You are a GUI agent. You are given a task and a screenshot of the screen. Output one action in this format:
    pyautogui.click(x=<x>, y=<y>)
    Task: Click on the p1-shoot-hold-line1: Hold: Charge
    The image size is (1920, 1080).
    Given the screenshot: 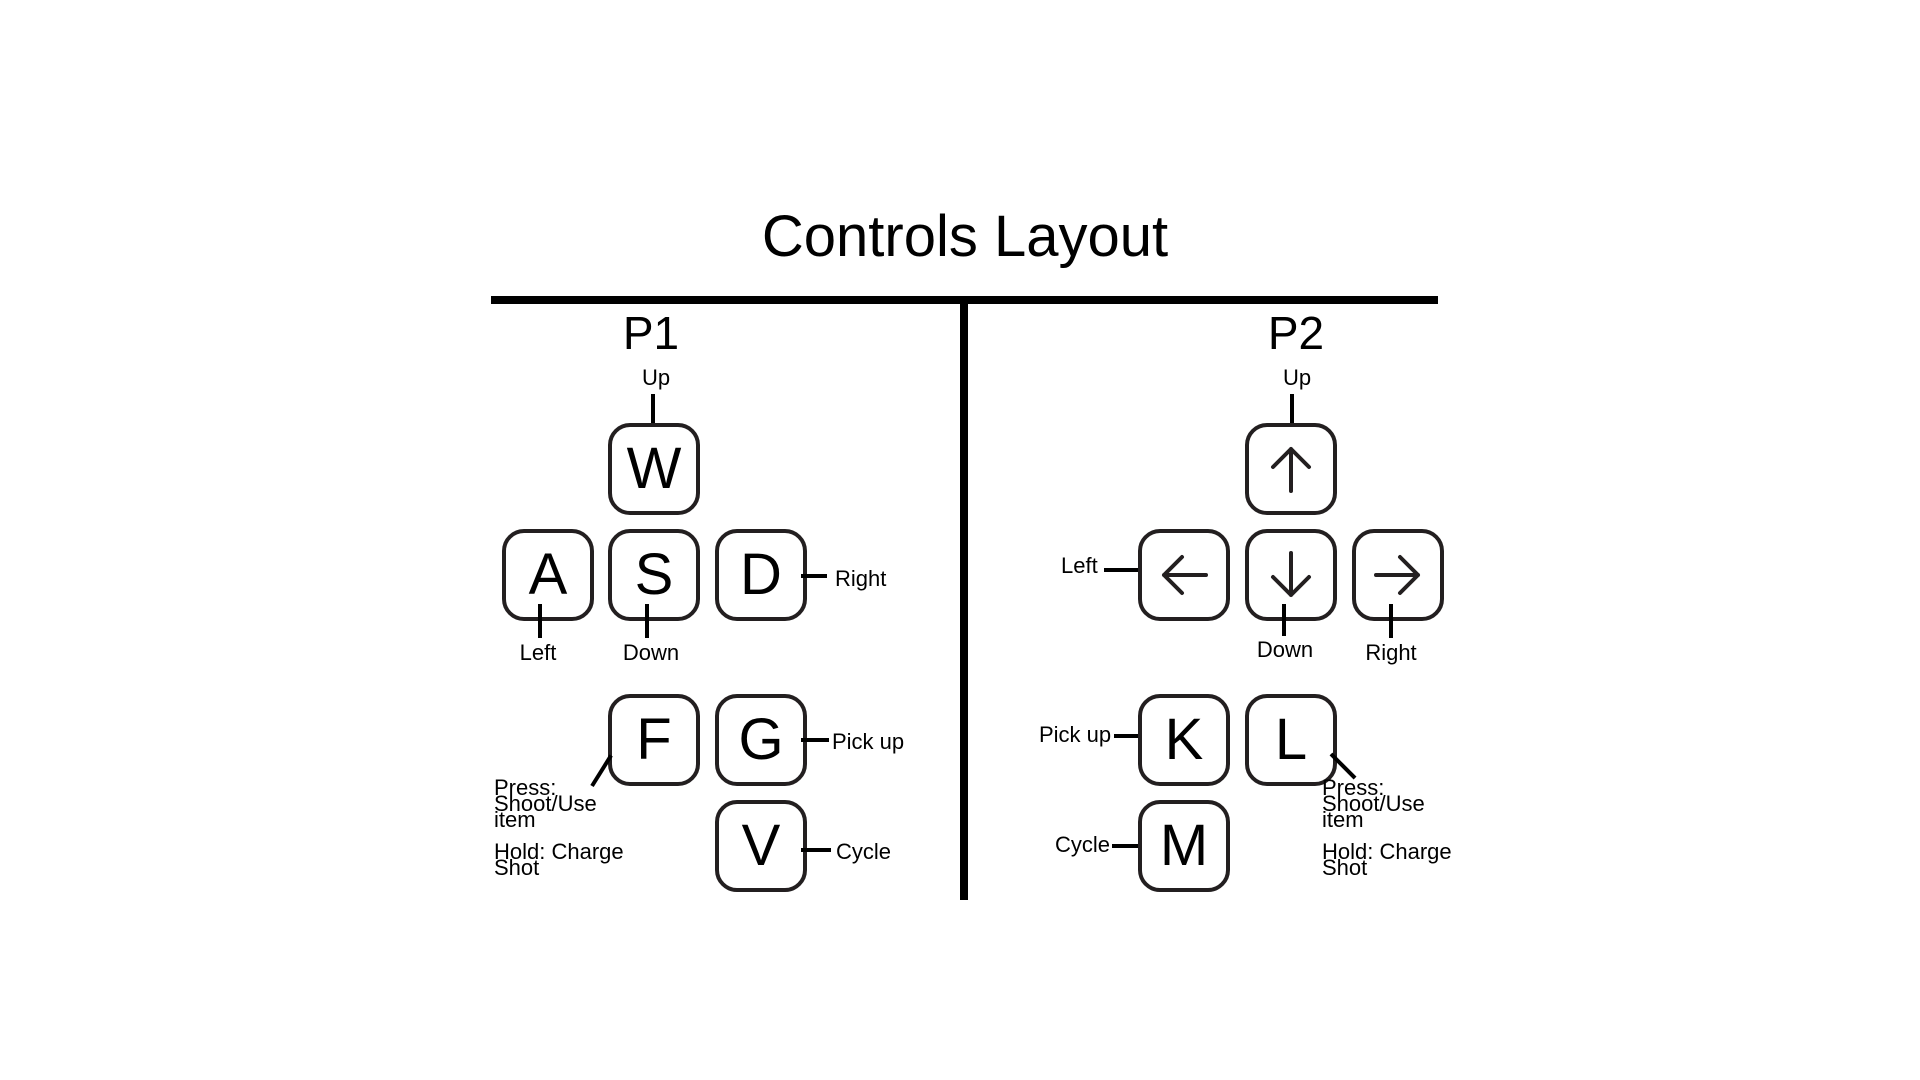 What is the action you would take?
    pyautogui.click(x=559, y=851)
    